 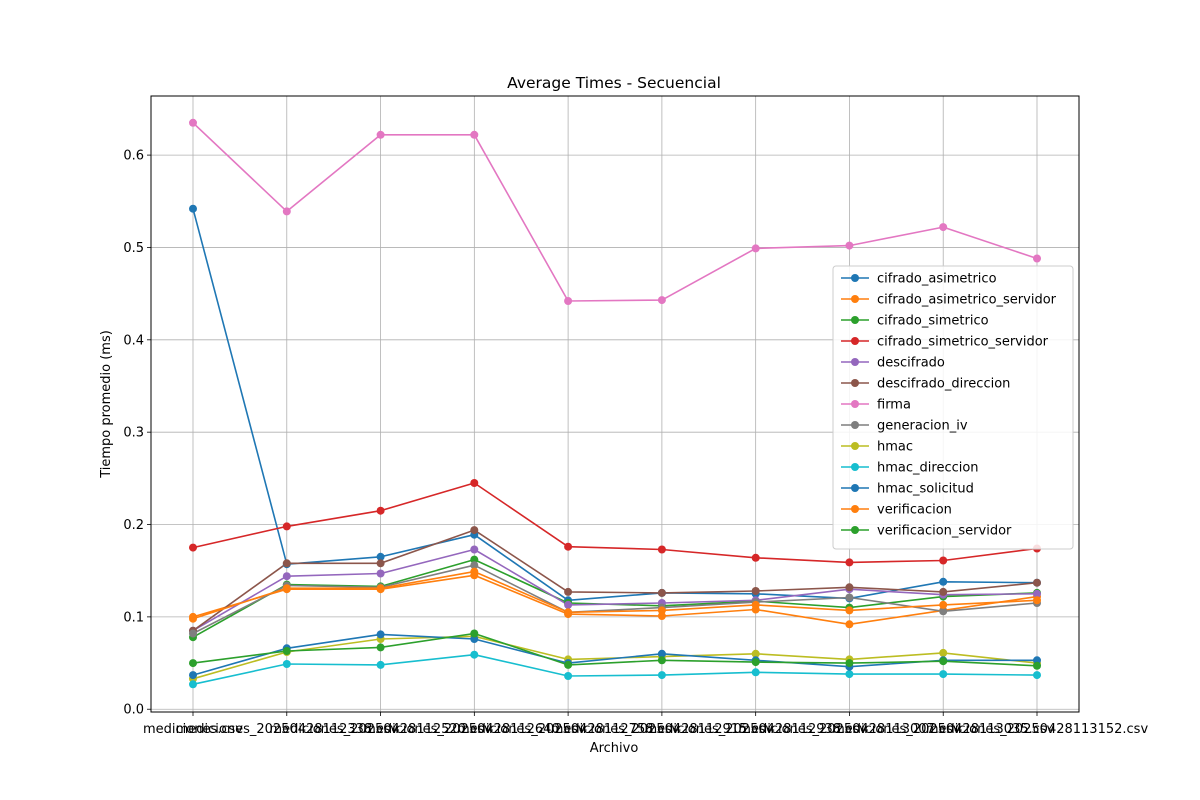 I want to click on series-line-hmac_solicitud, so click(x=614, y=654).